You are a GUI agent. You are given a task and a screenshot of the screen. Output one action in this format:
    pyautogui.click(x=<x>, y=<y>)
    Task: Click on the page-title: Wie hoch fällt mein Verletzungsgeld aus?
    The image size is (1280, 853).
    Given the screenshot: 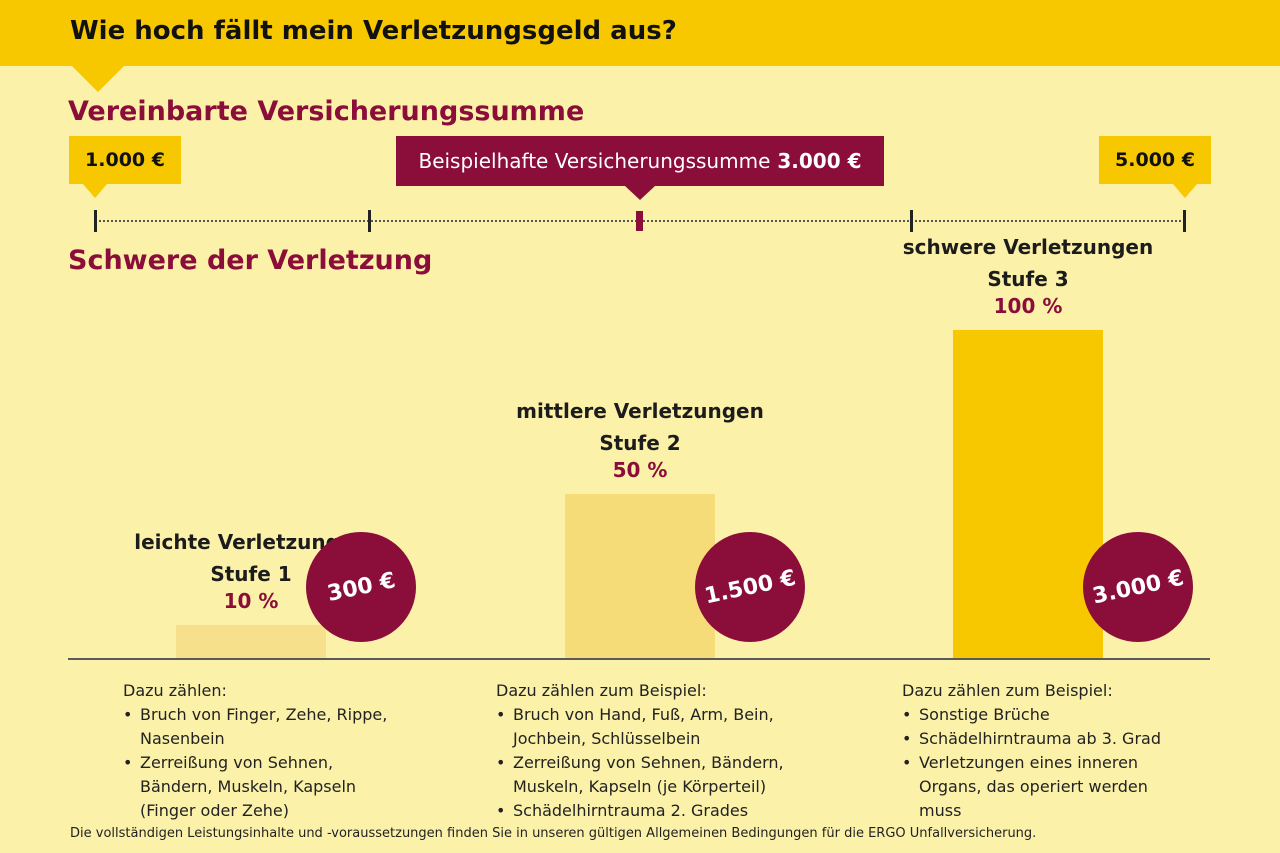 What is the action you would take?
    pyautogui.click(x=373, y=31)
    